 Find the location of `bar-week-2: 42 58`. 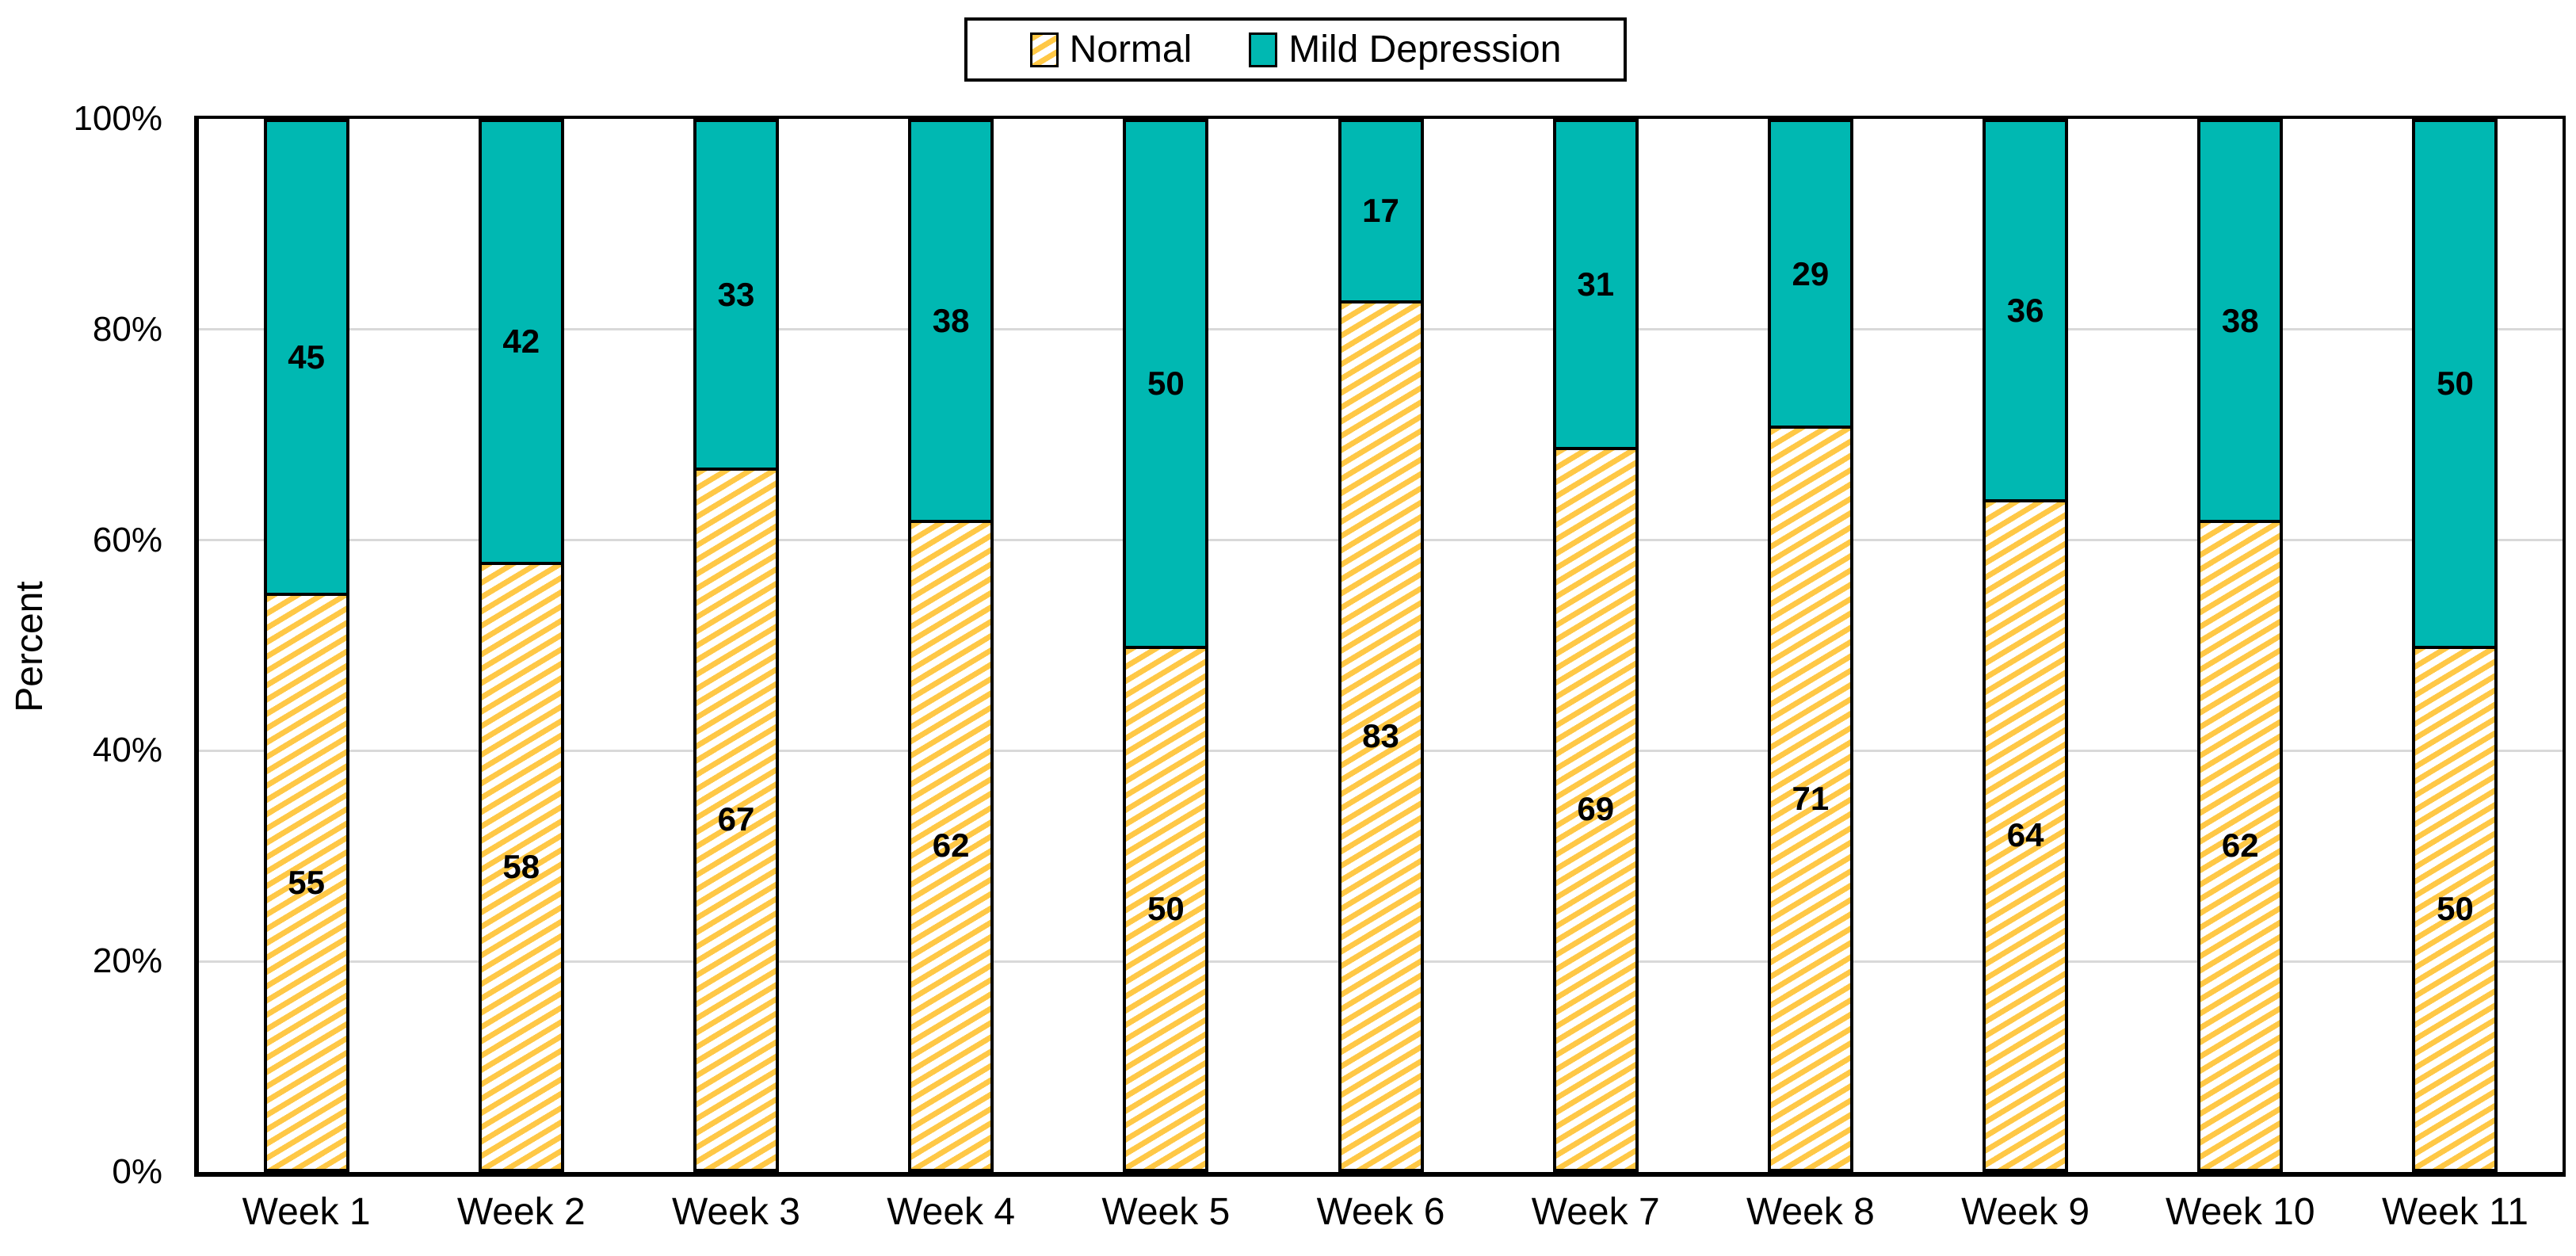

bar-week-2: 42 58 is located at coordinates (521, 646).